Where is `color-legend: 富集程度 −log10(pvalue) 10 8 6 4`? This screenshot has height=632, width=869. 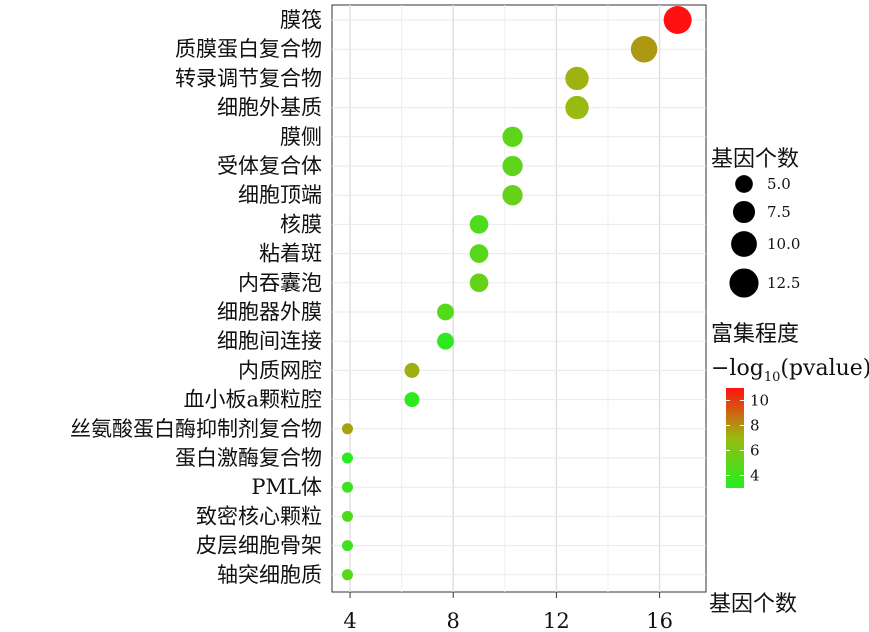
color-legend: 富集程度 −log10(pvalue) 10 8 6 4 is located at coordinates (790, 405).